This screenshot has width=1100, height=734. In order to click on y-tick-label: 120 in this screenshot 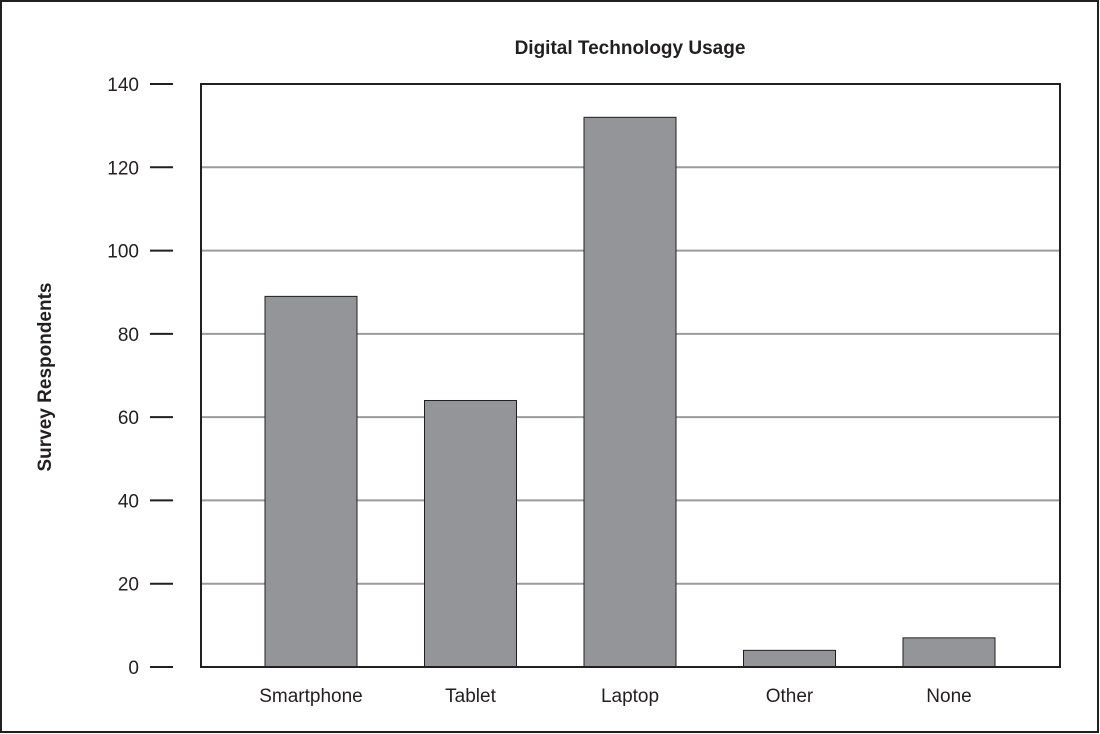, I will do `click(123, 168)`.